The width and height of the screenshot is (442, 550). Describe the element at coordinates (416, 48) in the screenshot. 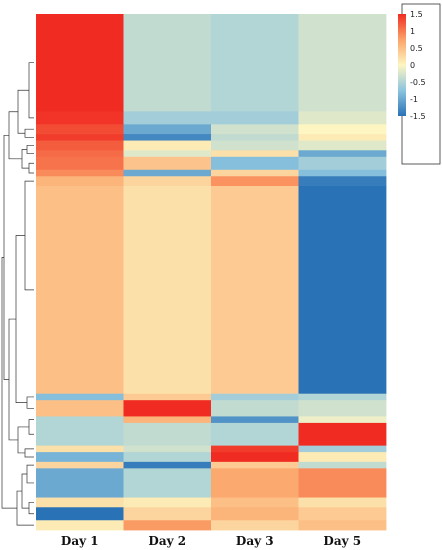

I see `color-scale-tick-label: 0.5` at that location.